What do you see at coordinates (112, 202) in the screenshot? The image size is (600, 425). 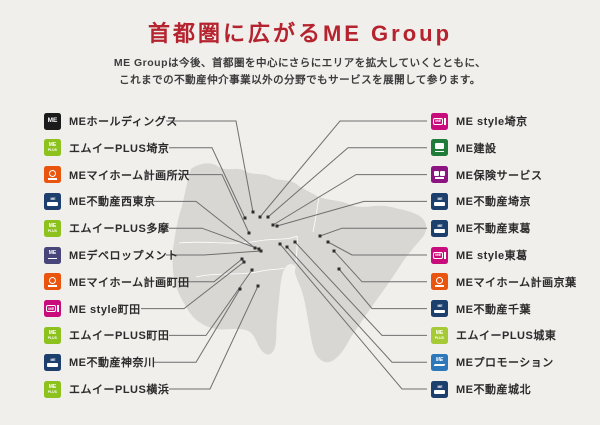 I see `company-label: ME不動産西東京` at bounding box center [112, 202].